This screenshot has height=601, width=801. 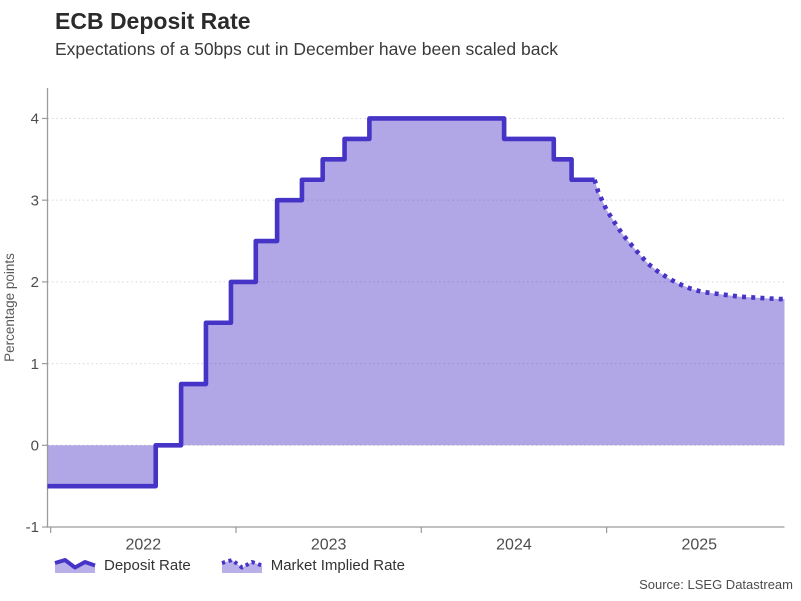 What do you see at coordinates (75, 565) in the screenshot?
I see `deposit-rate-solid-swatch-icon` at bounding box center [75, 565].